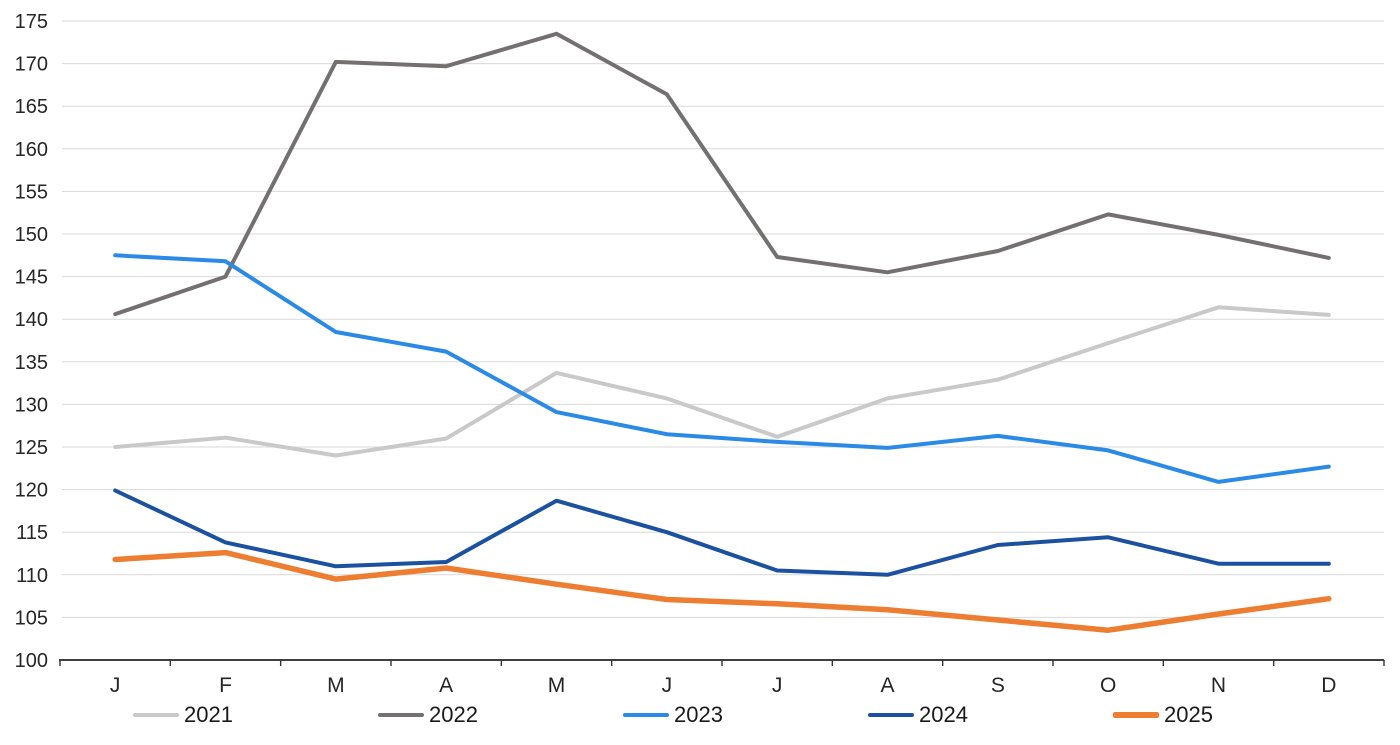  Describe the element at coordinates (31, 192) in the screenshot. I see `y-axis-tick-label: 155` at that location.